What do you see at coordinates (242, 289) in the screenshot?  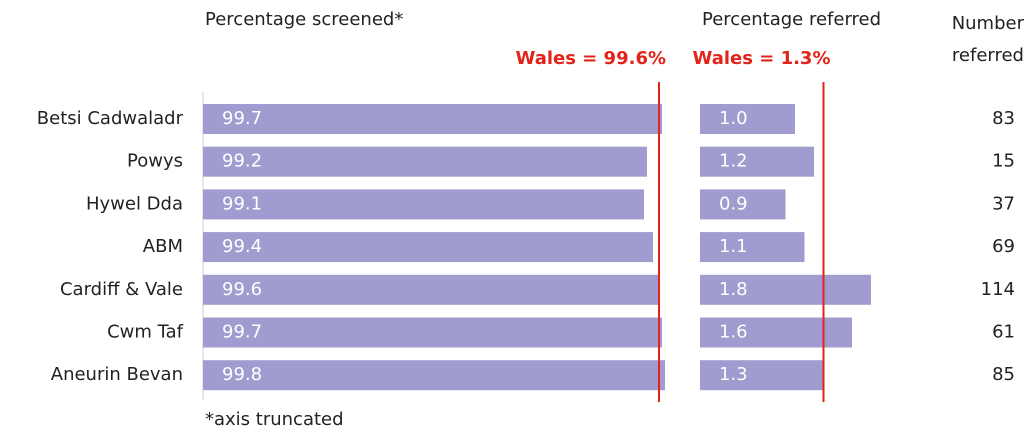 I see `value-label: 99.6` at bounding box center [242, 289].